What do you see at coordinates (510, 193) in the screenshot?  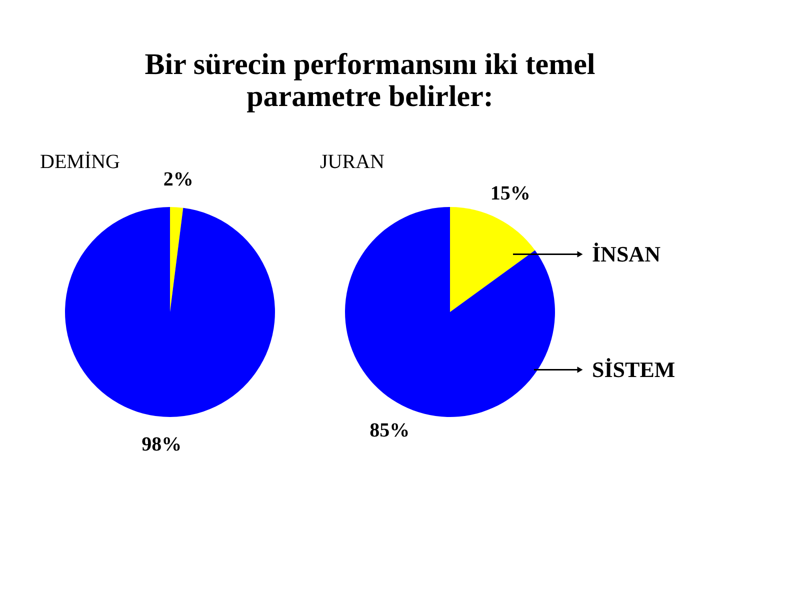 I see `data-label: 15%` at bounding box center [510, 193].